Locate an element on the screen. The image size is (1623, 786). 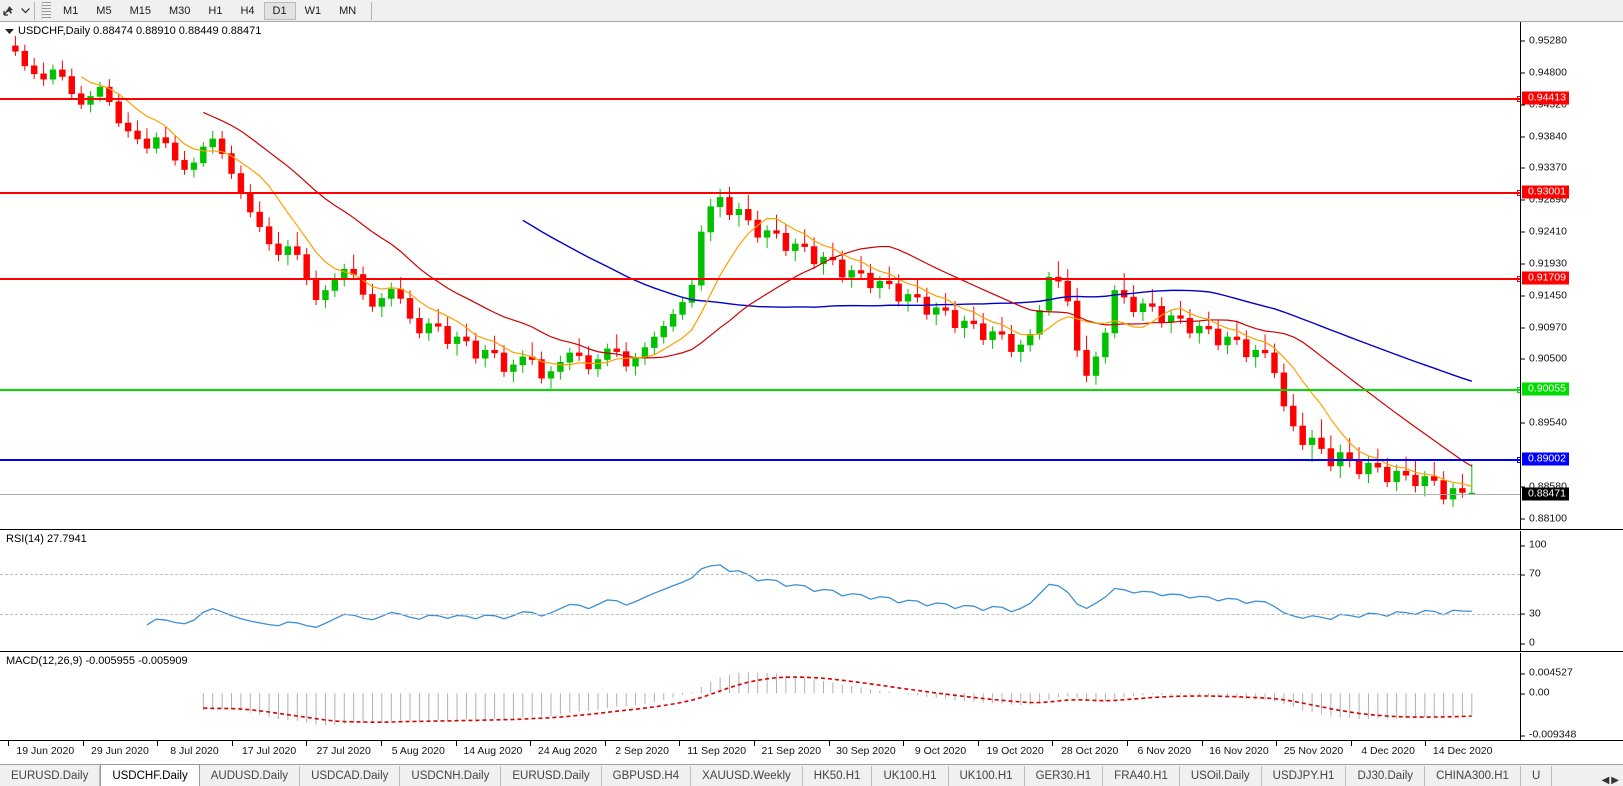
price-tick-1: 0.94800 is located at coordinates (1544, 72).